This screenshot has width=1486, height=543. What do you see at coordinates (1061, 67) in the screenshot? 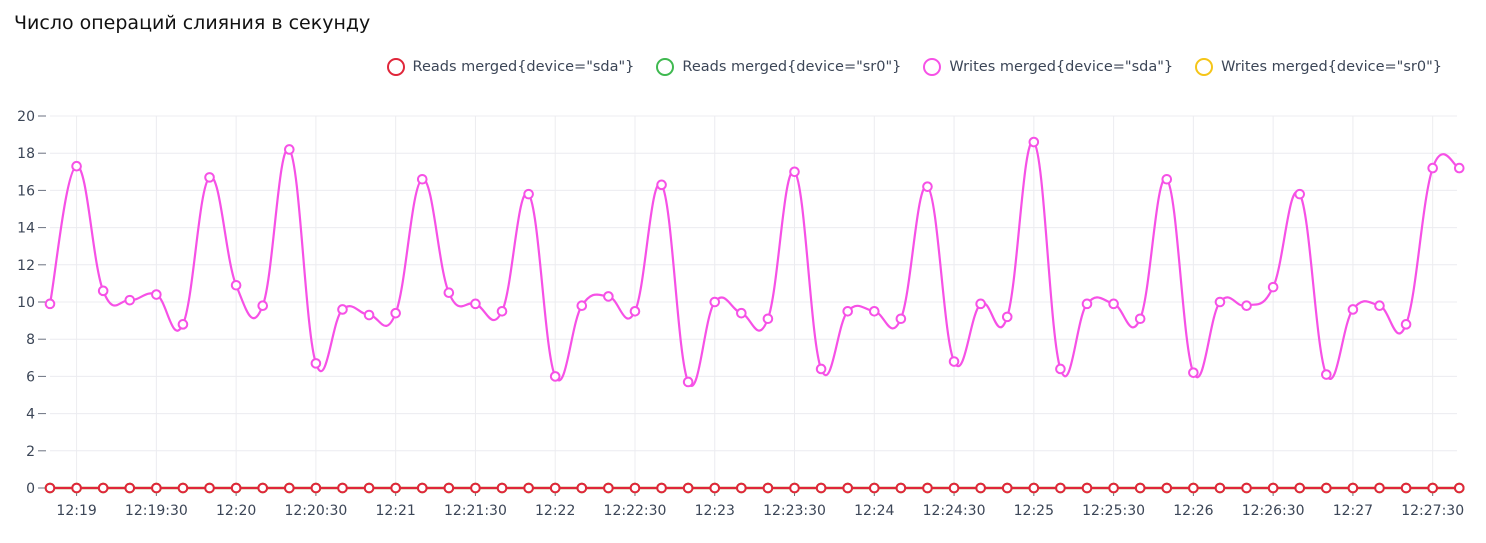
I see `legend-label-writes-sda: Writes merged{device="sda"}` at bounding box center [1061, 67].